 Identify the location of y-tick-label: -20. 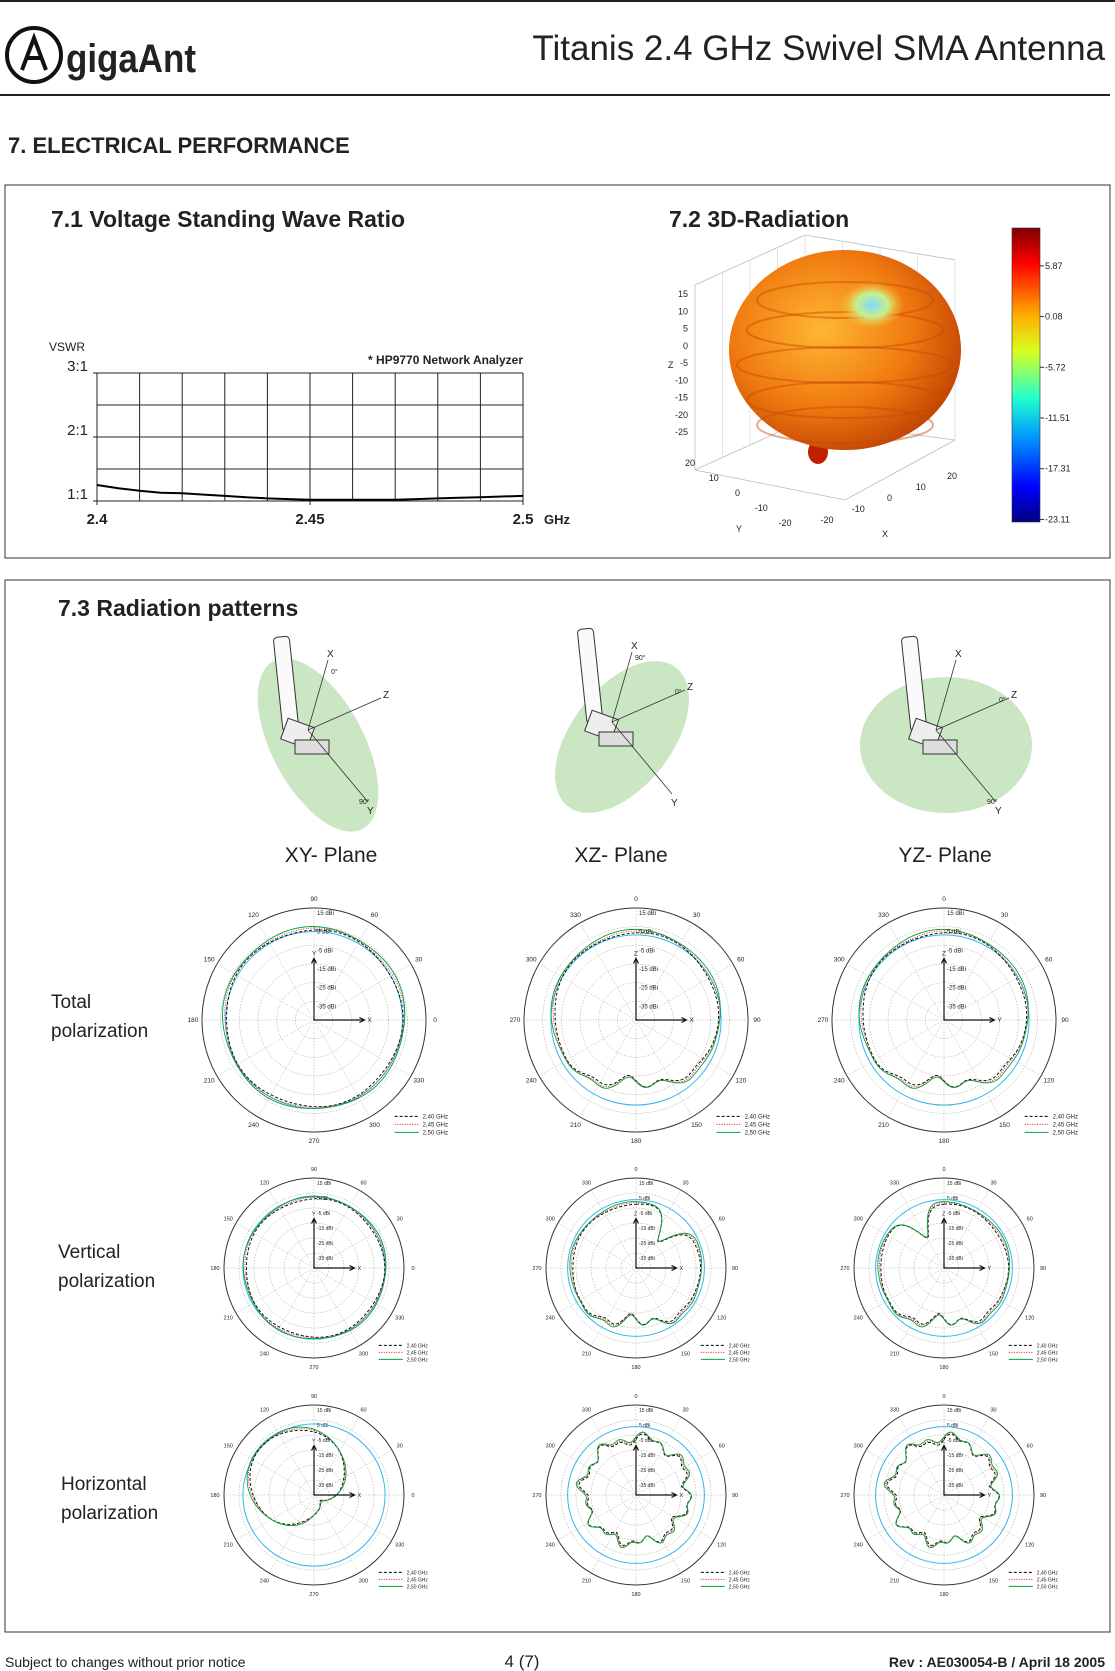
(784, 523).